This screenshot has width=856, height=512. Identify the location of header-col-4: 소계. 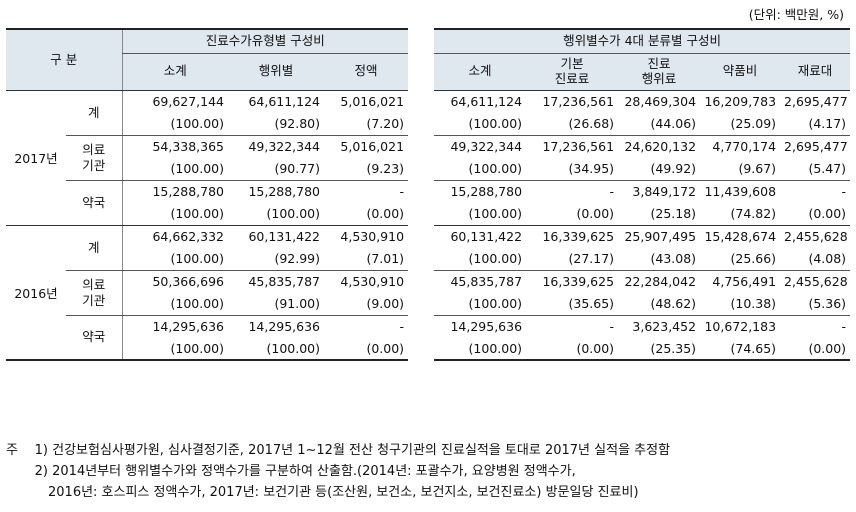
(480, 72).